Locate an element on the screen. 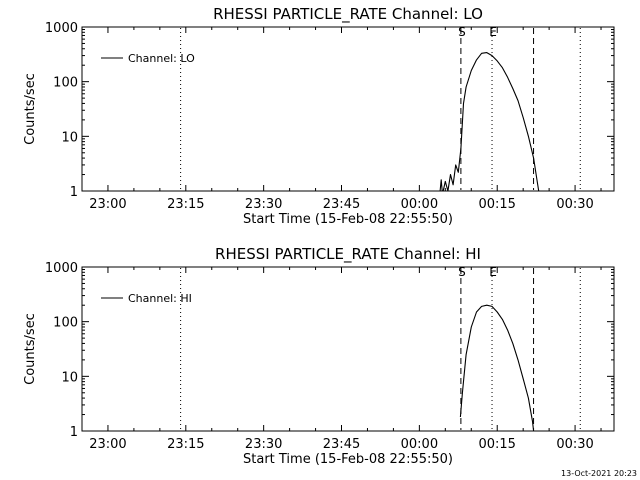 The image size is (640, 480). legend-label: Channel: LO is located at coordinates (161, 58).